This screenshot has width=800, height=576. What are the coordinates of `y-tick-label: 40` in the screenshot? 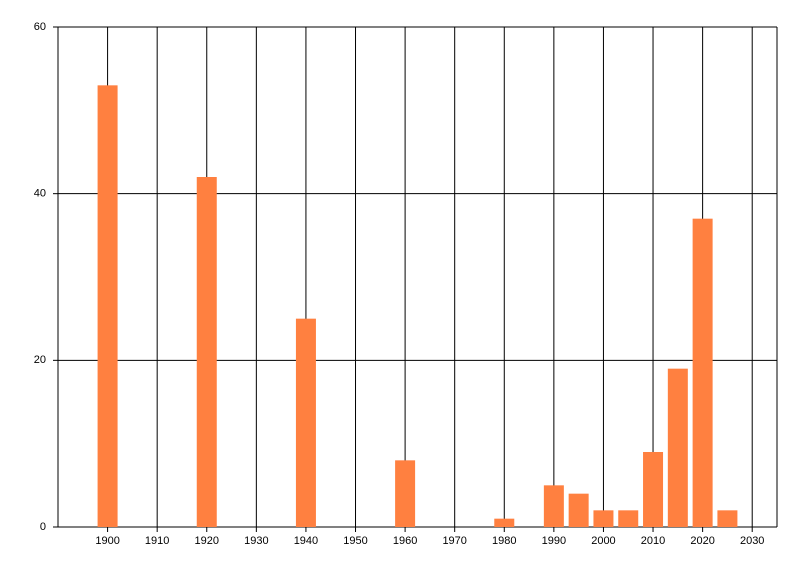 It's located at (40, 194).